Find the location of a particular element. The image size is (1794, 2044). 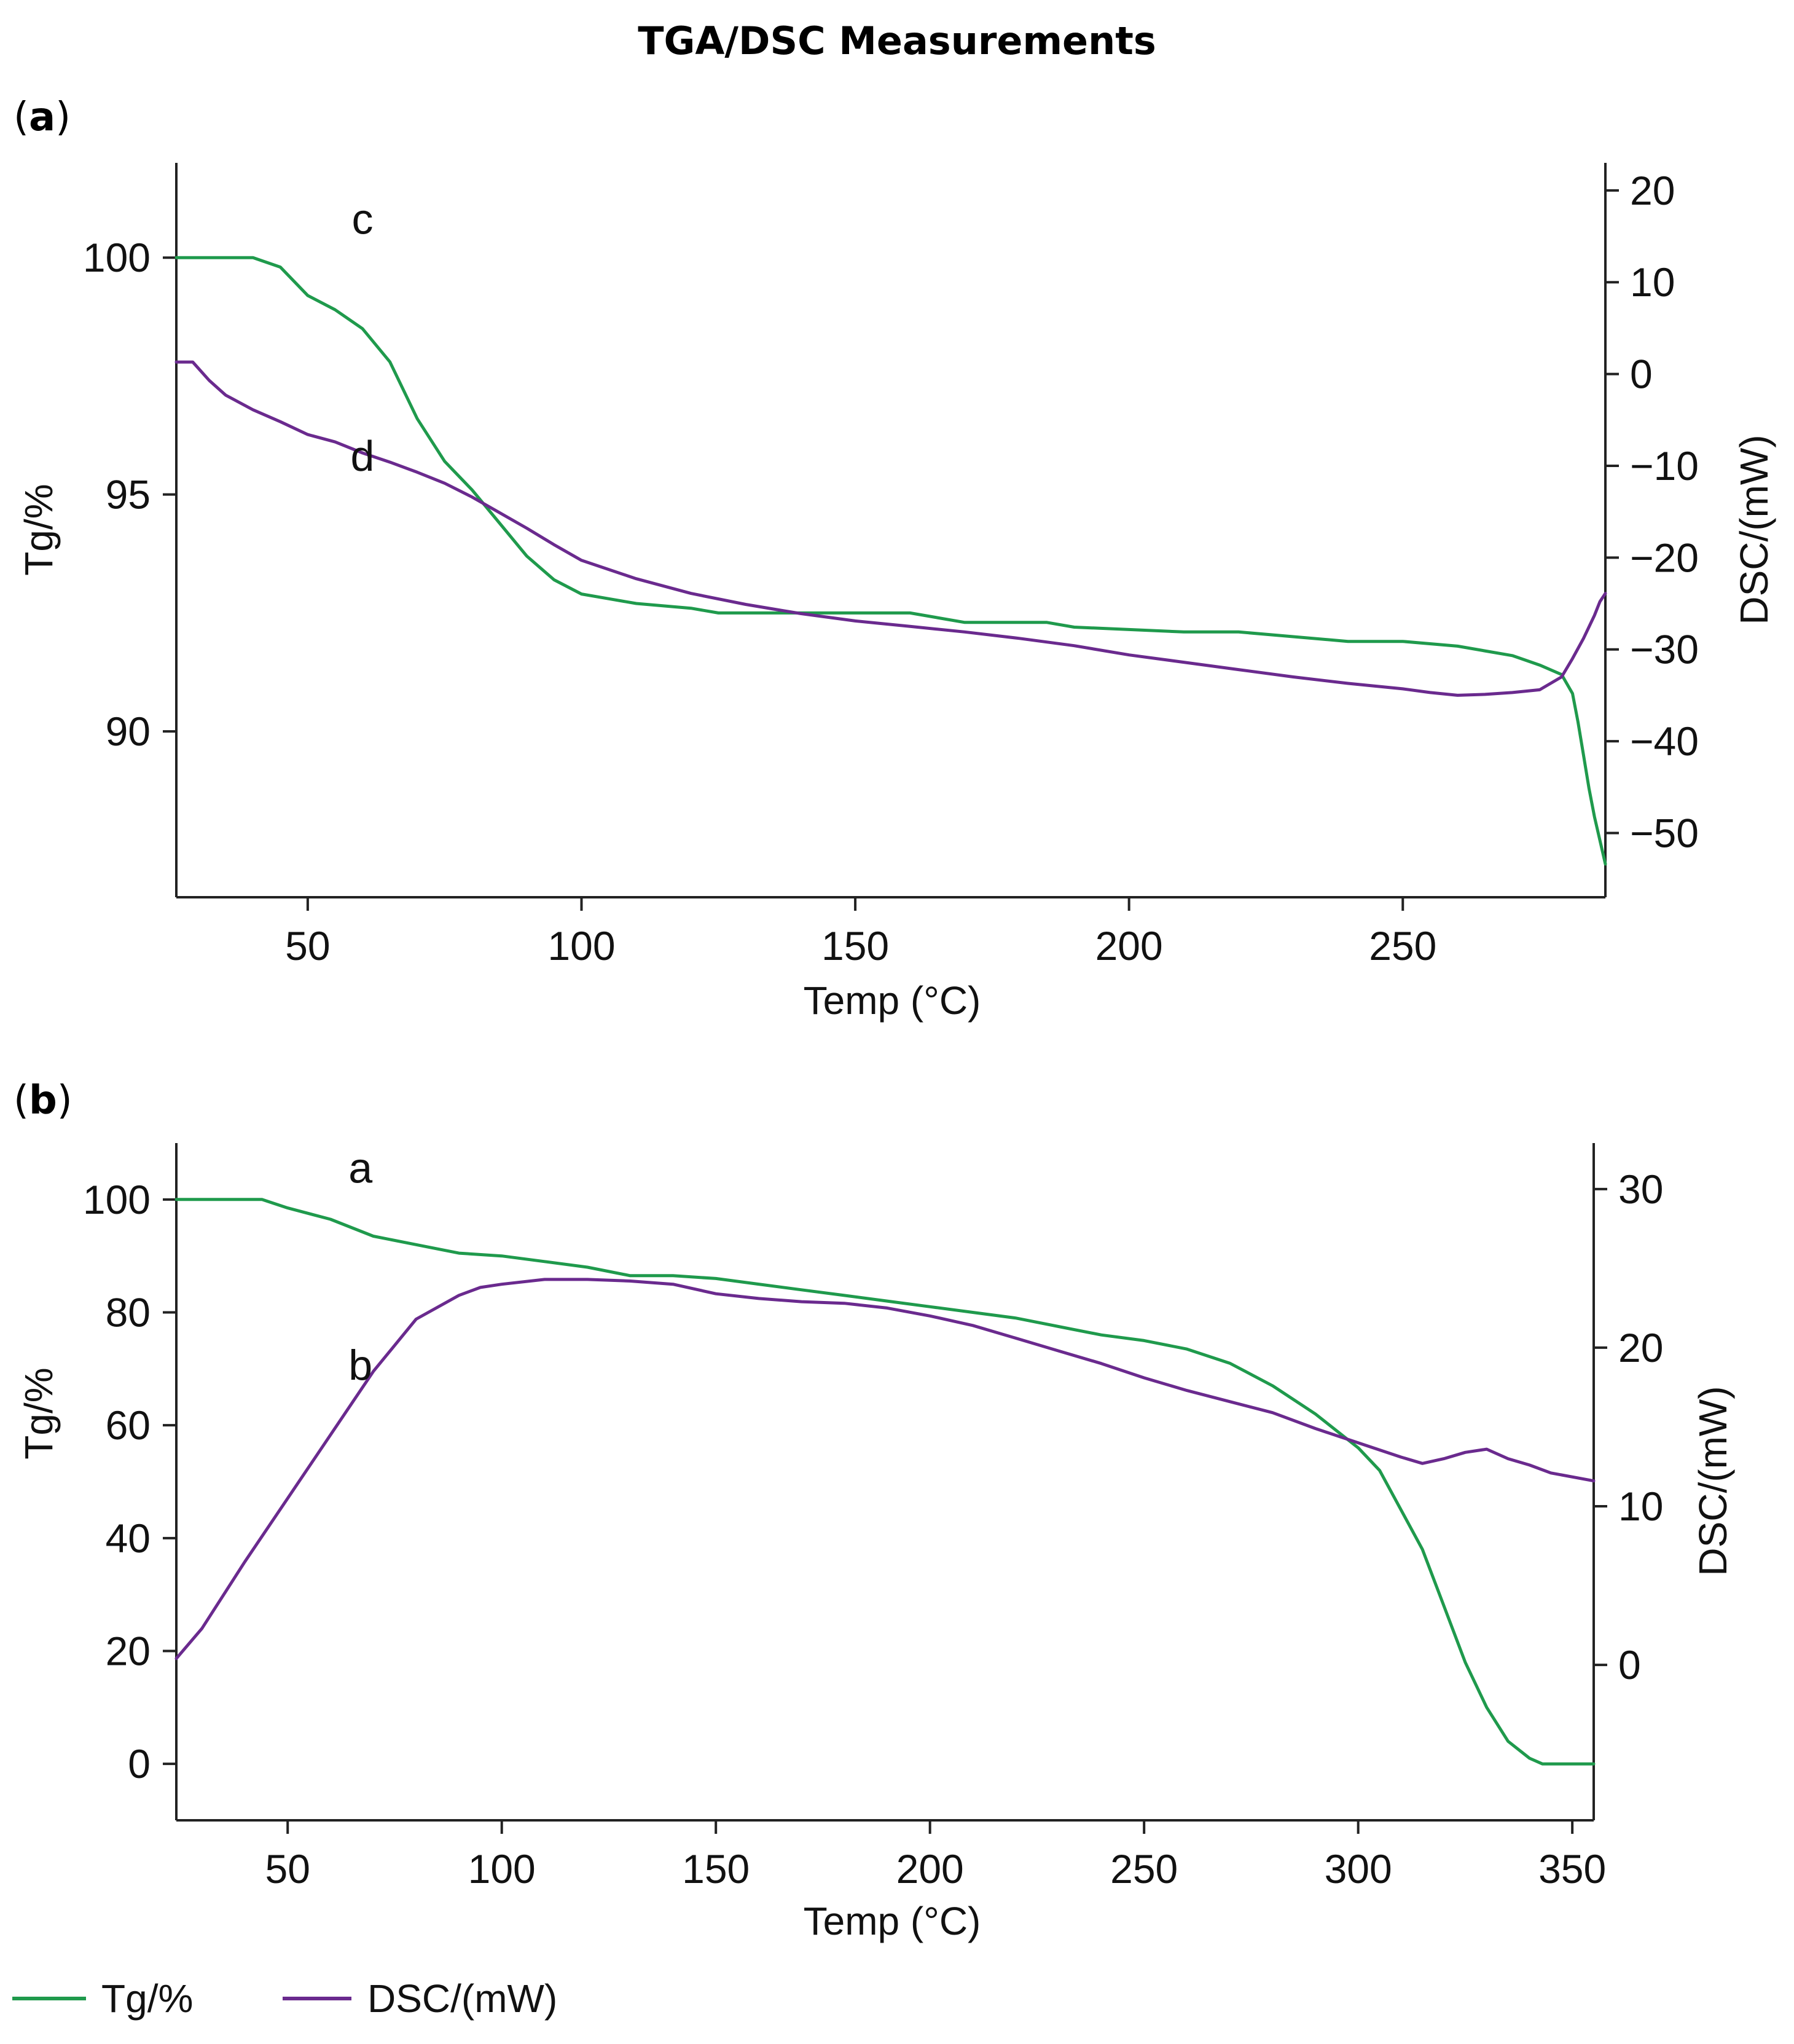

panel-b-x-tick-label-3: 200 is located at coordinates (930, 1869).